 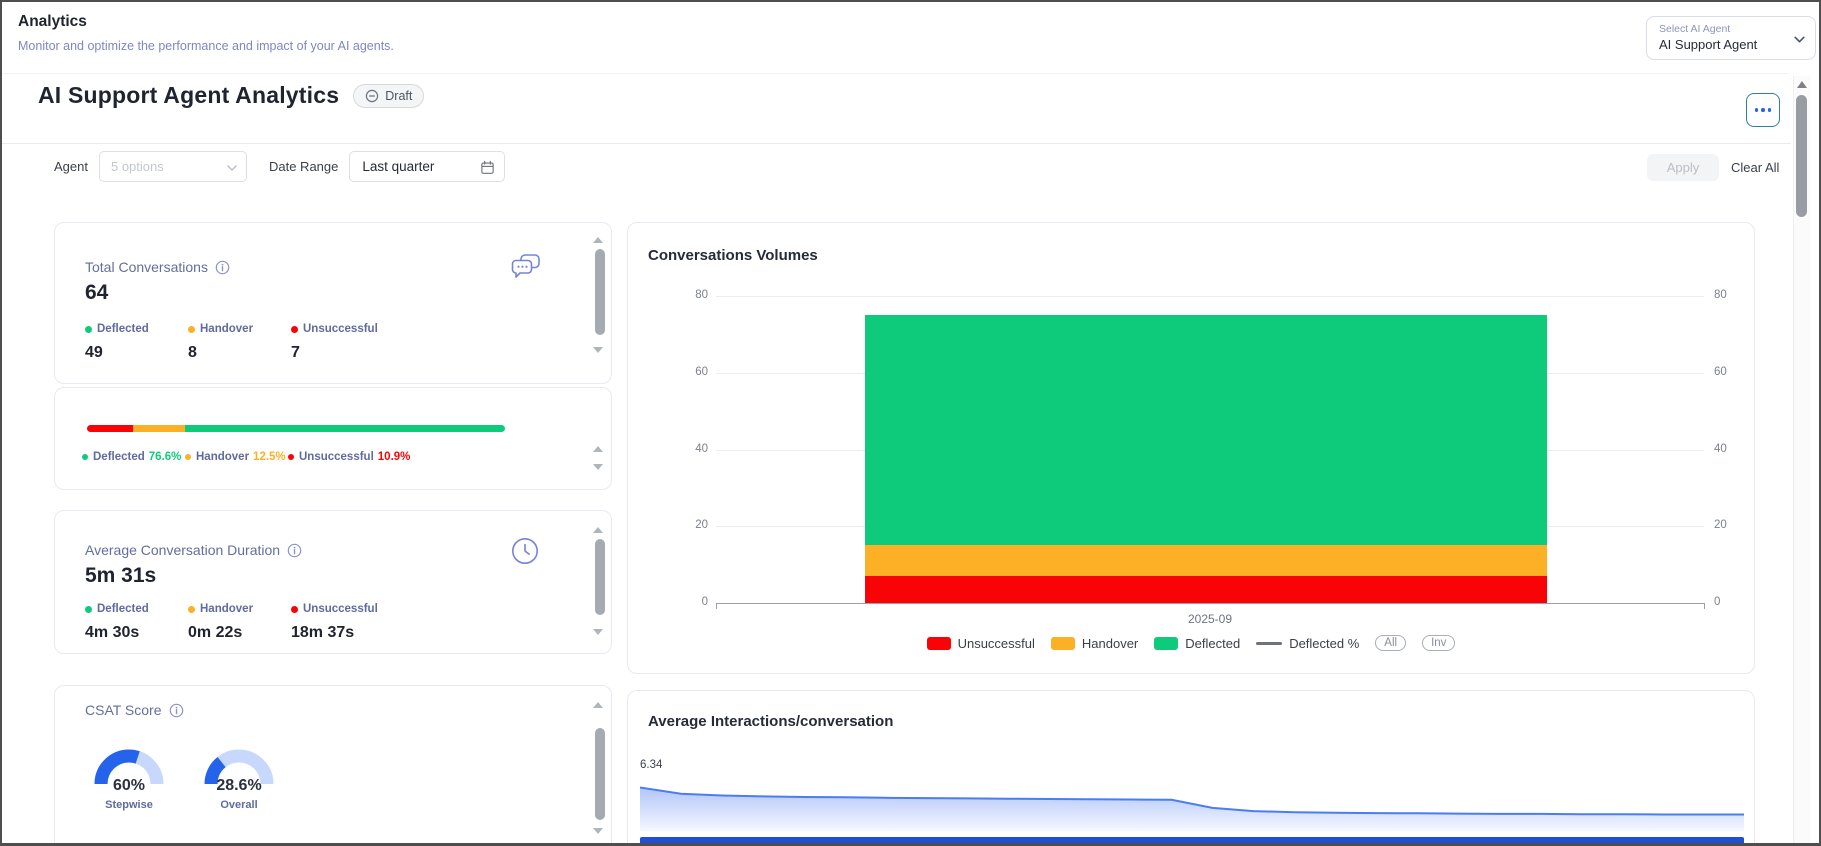 I want to click on filter-bar: Agent 5 options Date Range Last quarter, so click(x=896, y=166).